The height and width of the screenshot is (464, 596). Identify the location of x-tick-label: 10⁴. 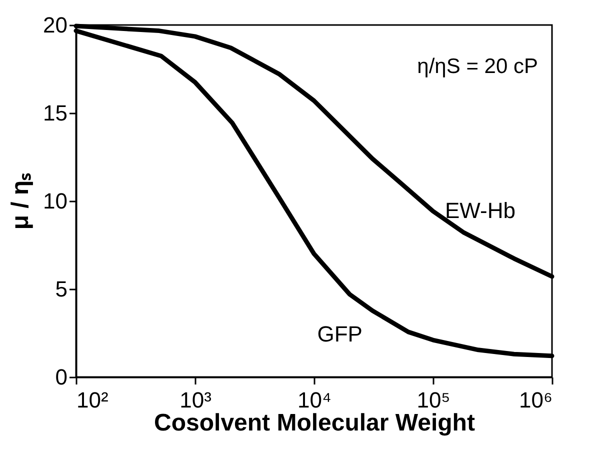
(315, 400).